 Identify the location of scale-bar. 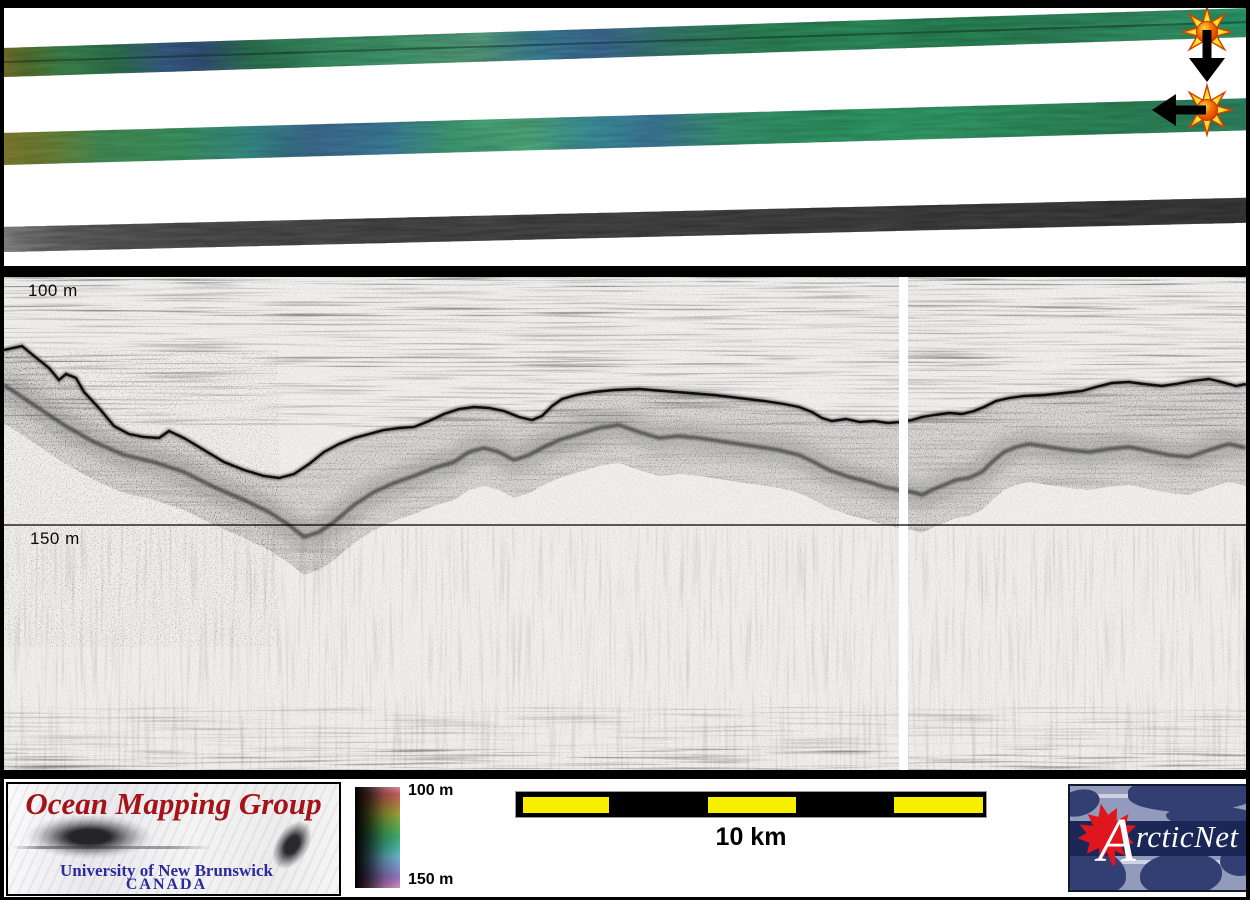
(751, 804).